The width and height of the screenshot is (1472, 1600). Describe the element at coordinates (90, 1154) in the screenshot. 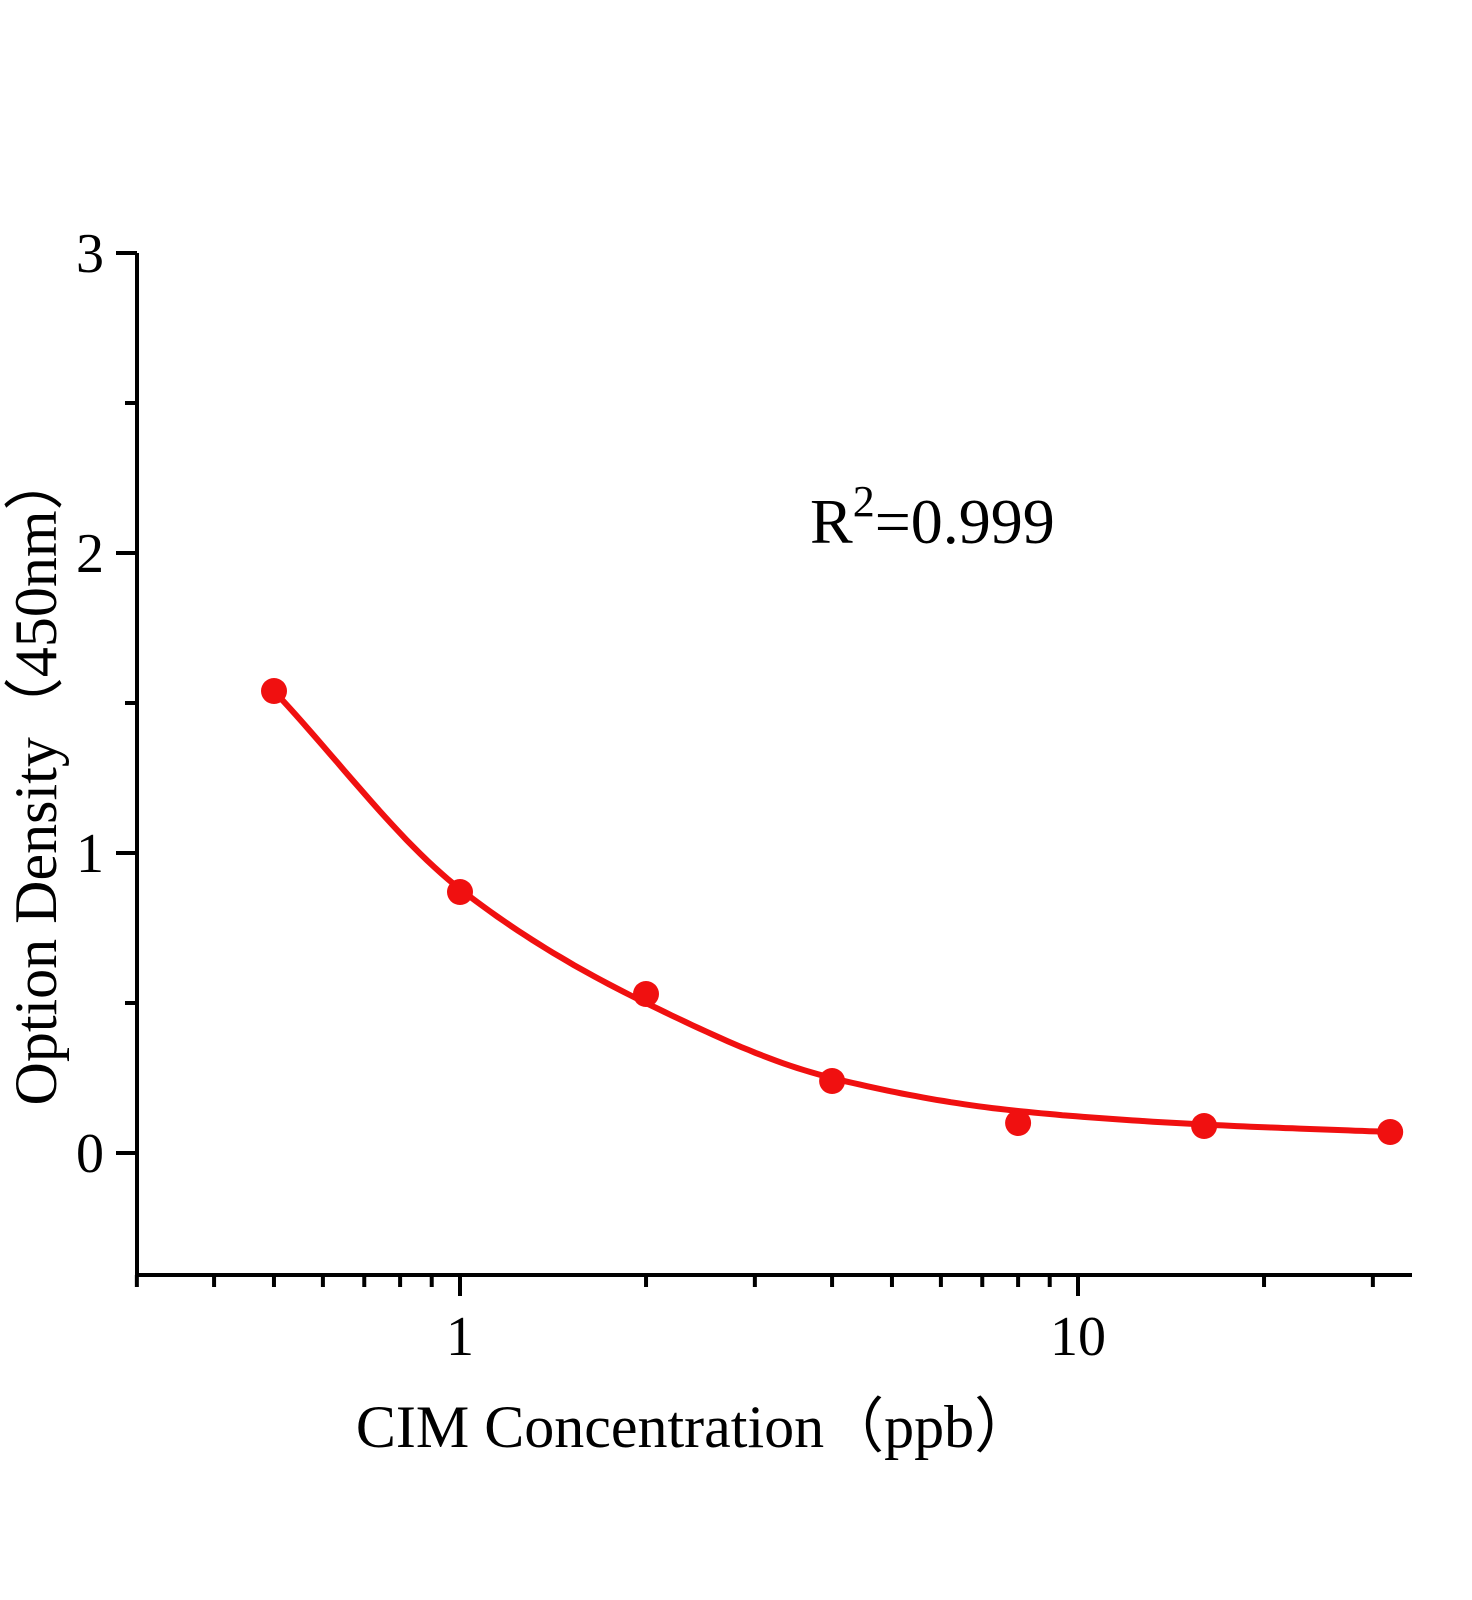

I see `y-tick-label: 0` at that location.